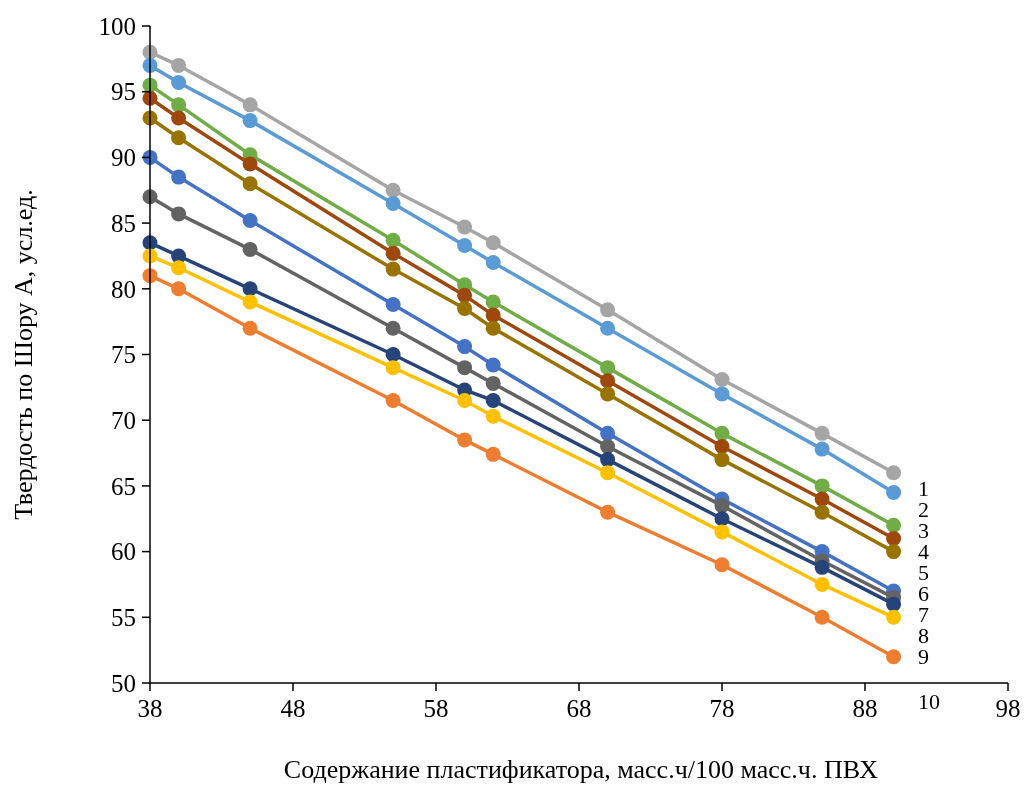  Describe the element at coordinates (123, 420) in the screenshot. I see `y-tick-label: 70` at that location.